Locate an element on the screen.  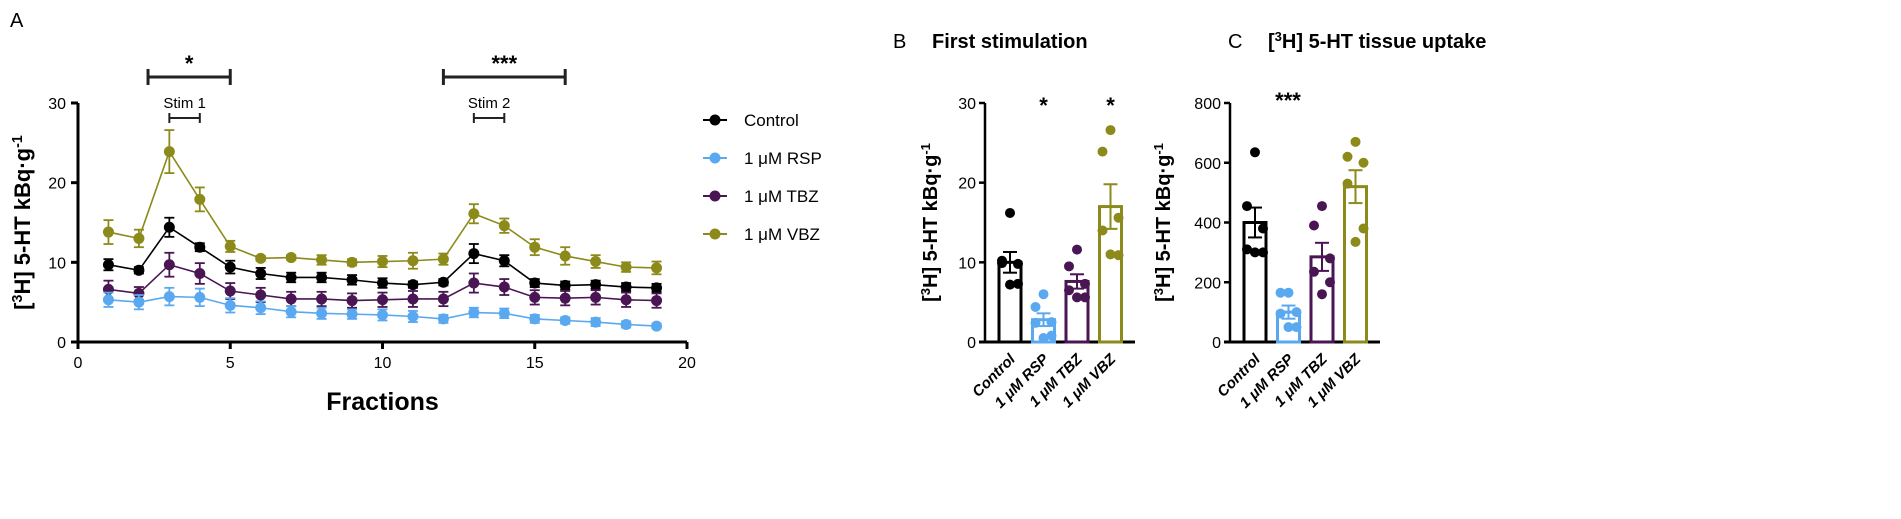
chart-title: First stimulation is located at coordinates (1010, 42).